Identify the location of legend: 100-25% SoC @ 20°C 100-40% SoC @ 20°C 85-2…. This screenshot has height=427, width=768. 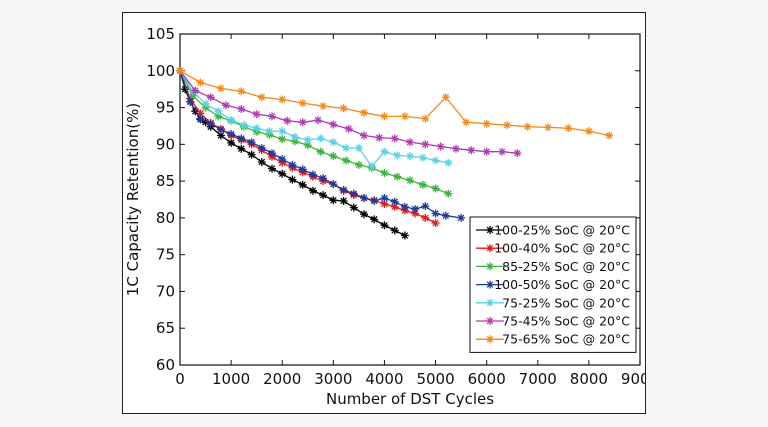
(553, 284).